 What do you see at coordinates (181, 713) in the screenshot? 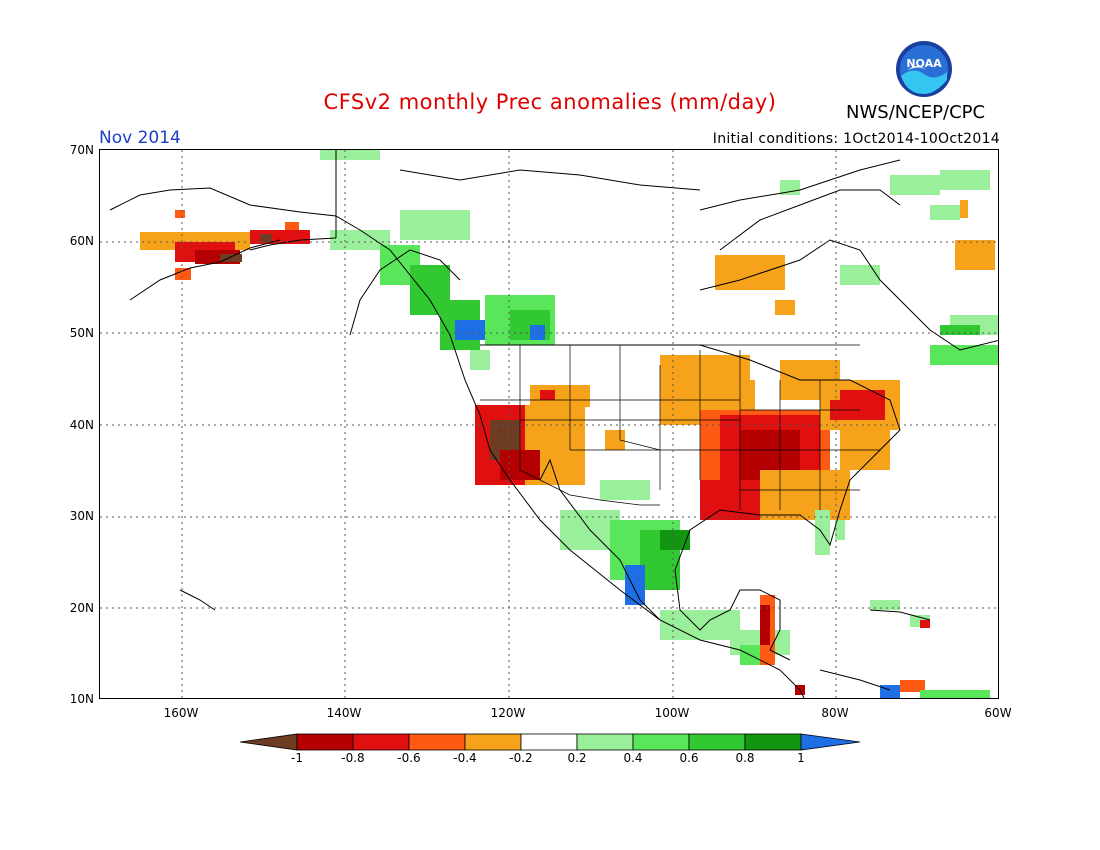
I see `lon-label-160w: 160W` at bounding box center [181, 713].